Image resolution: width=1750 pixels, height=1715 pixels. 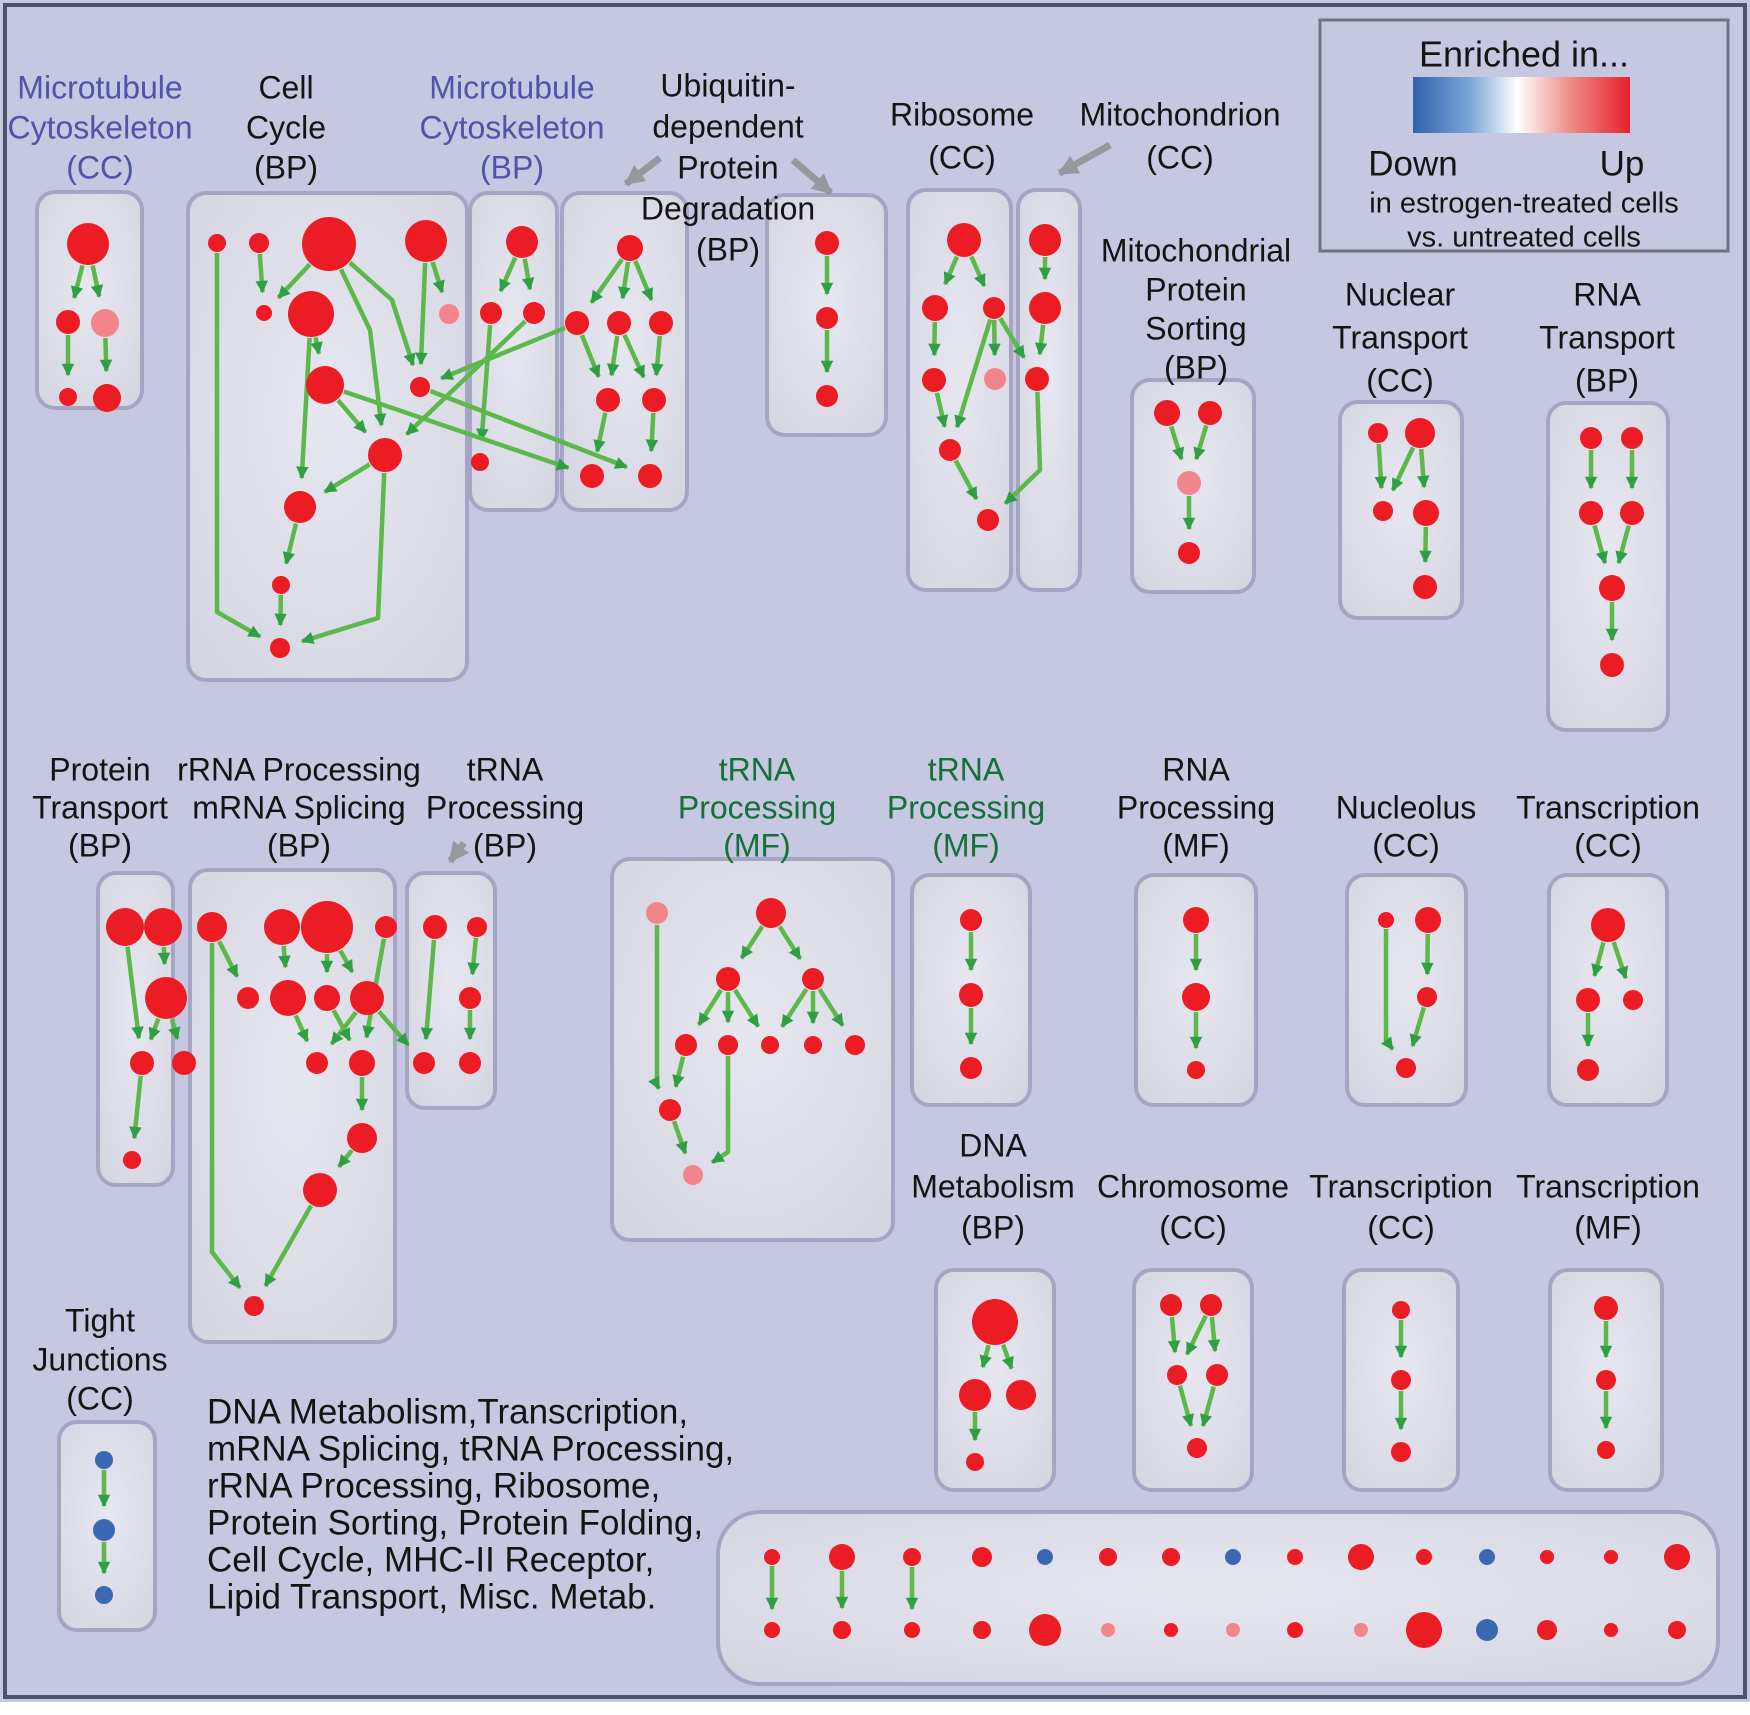 I want to click on node-e1-red, so click(x=1171, y=1305).